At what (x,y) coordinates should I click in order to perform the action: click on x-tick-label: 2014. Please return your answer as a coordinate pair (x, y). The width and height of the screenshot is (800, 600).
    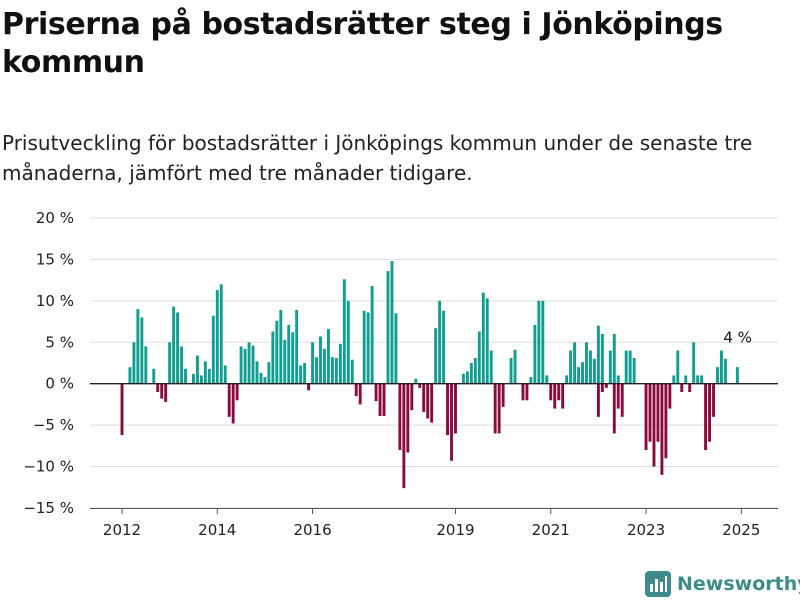
    Looking at the image, I should click on (217, 530).